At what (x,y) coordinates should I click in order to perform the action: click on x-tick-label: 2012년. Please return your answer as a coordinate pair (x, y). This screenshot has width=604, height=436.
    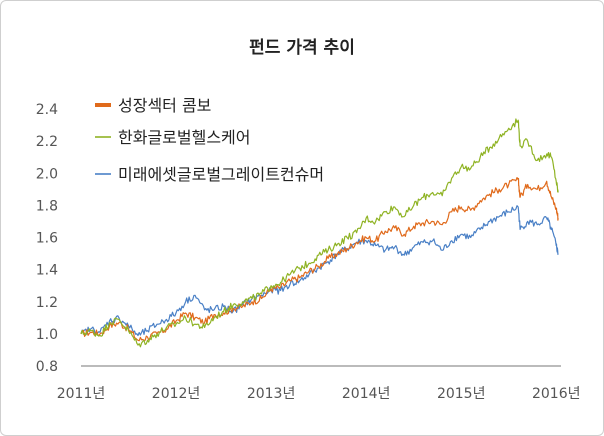
    Looking at the image, I should click on (176, 394).